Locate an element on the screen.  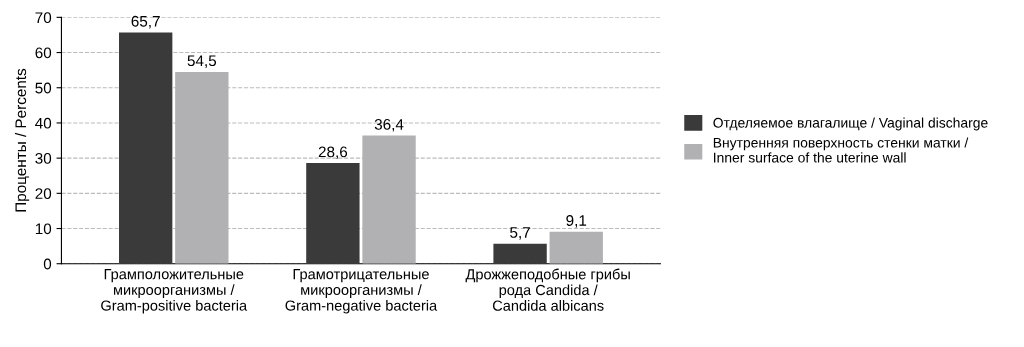
x-tick-label: Дрожжеподобные грибы рода Candida / Candida albicans is located at coordinates (547, 289).